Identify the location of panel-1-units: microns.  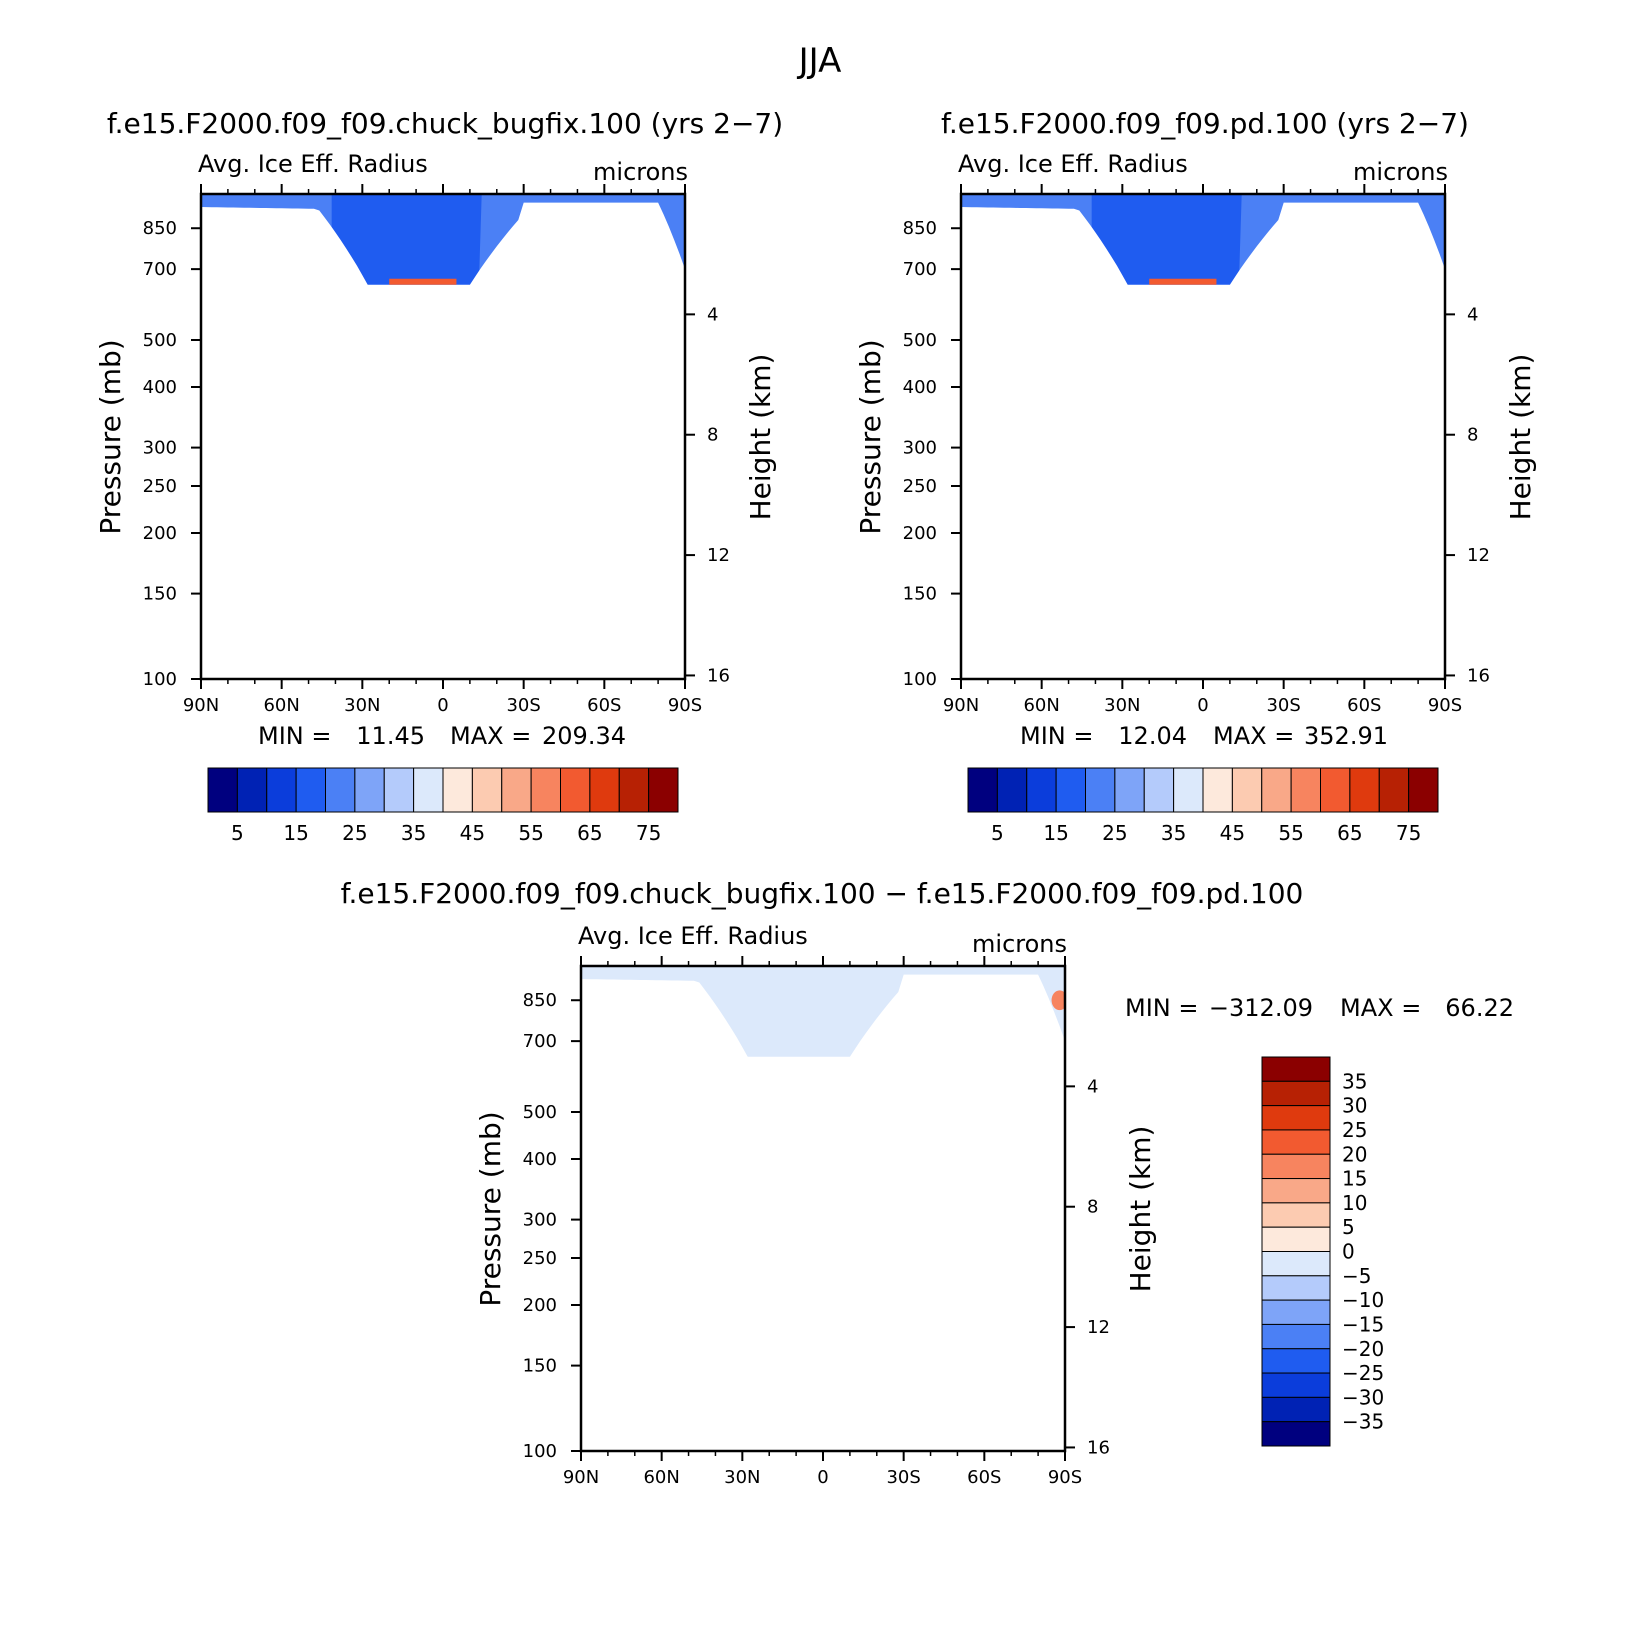
(640, 172).